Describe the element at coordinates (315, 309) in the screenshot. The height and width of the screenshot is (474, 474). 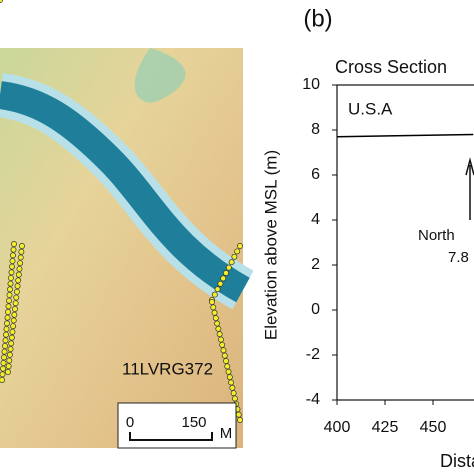
I see `y-tick-label: 0` at that location.